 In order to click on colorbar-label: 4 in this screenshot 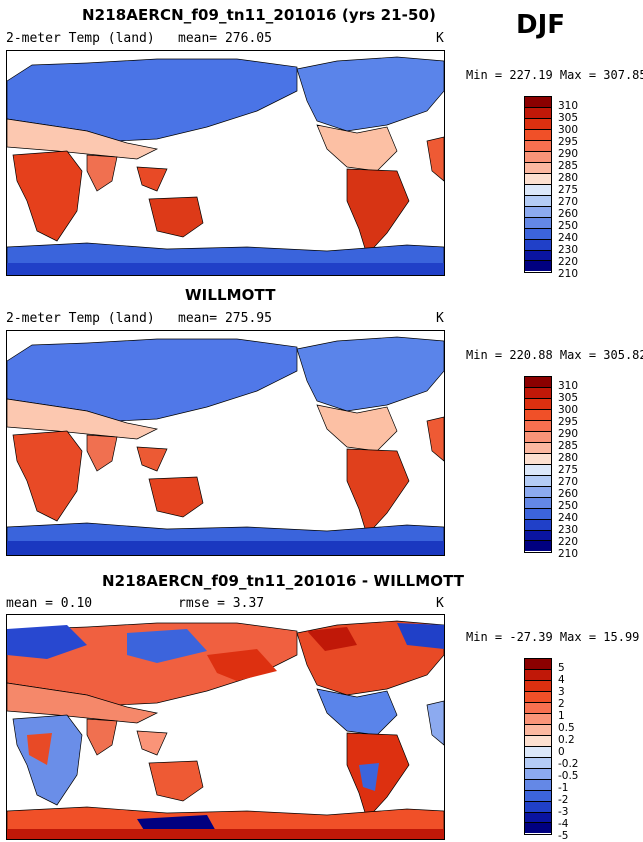, I will do `click(561, 680)`.